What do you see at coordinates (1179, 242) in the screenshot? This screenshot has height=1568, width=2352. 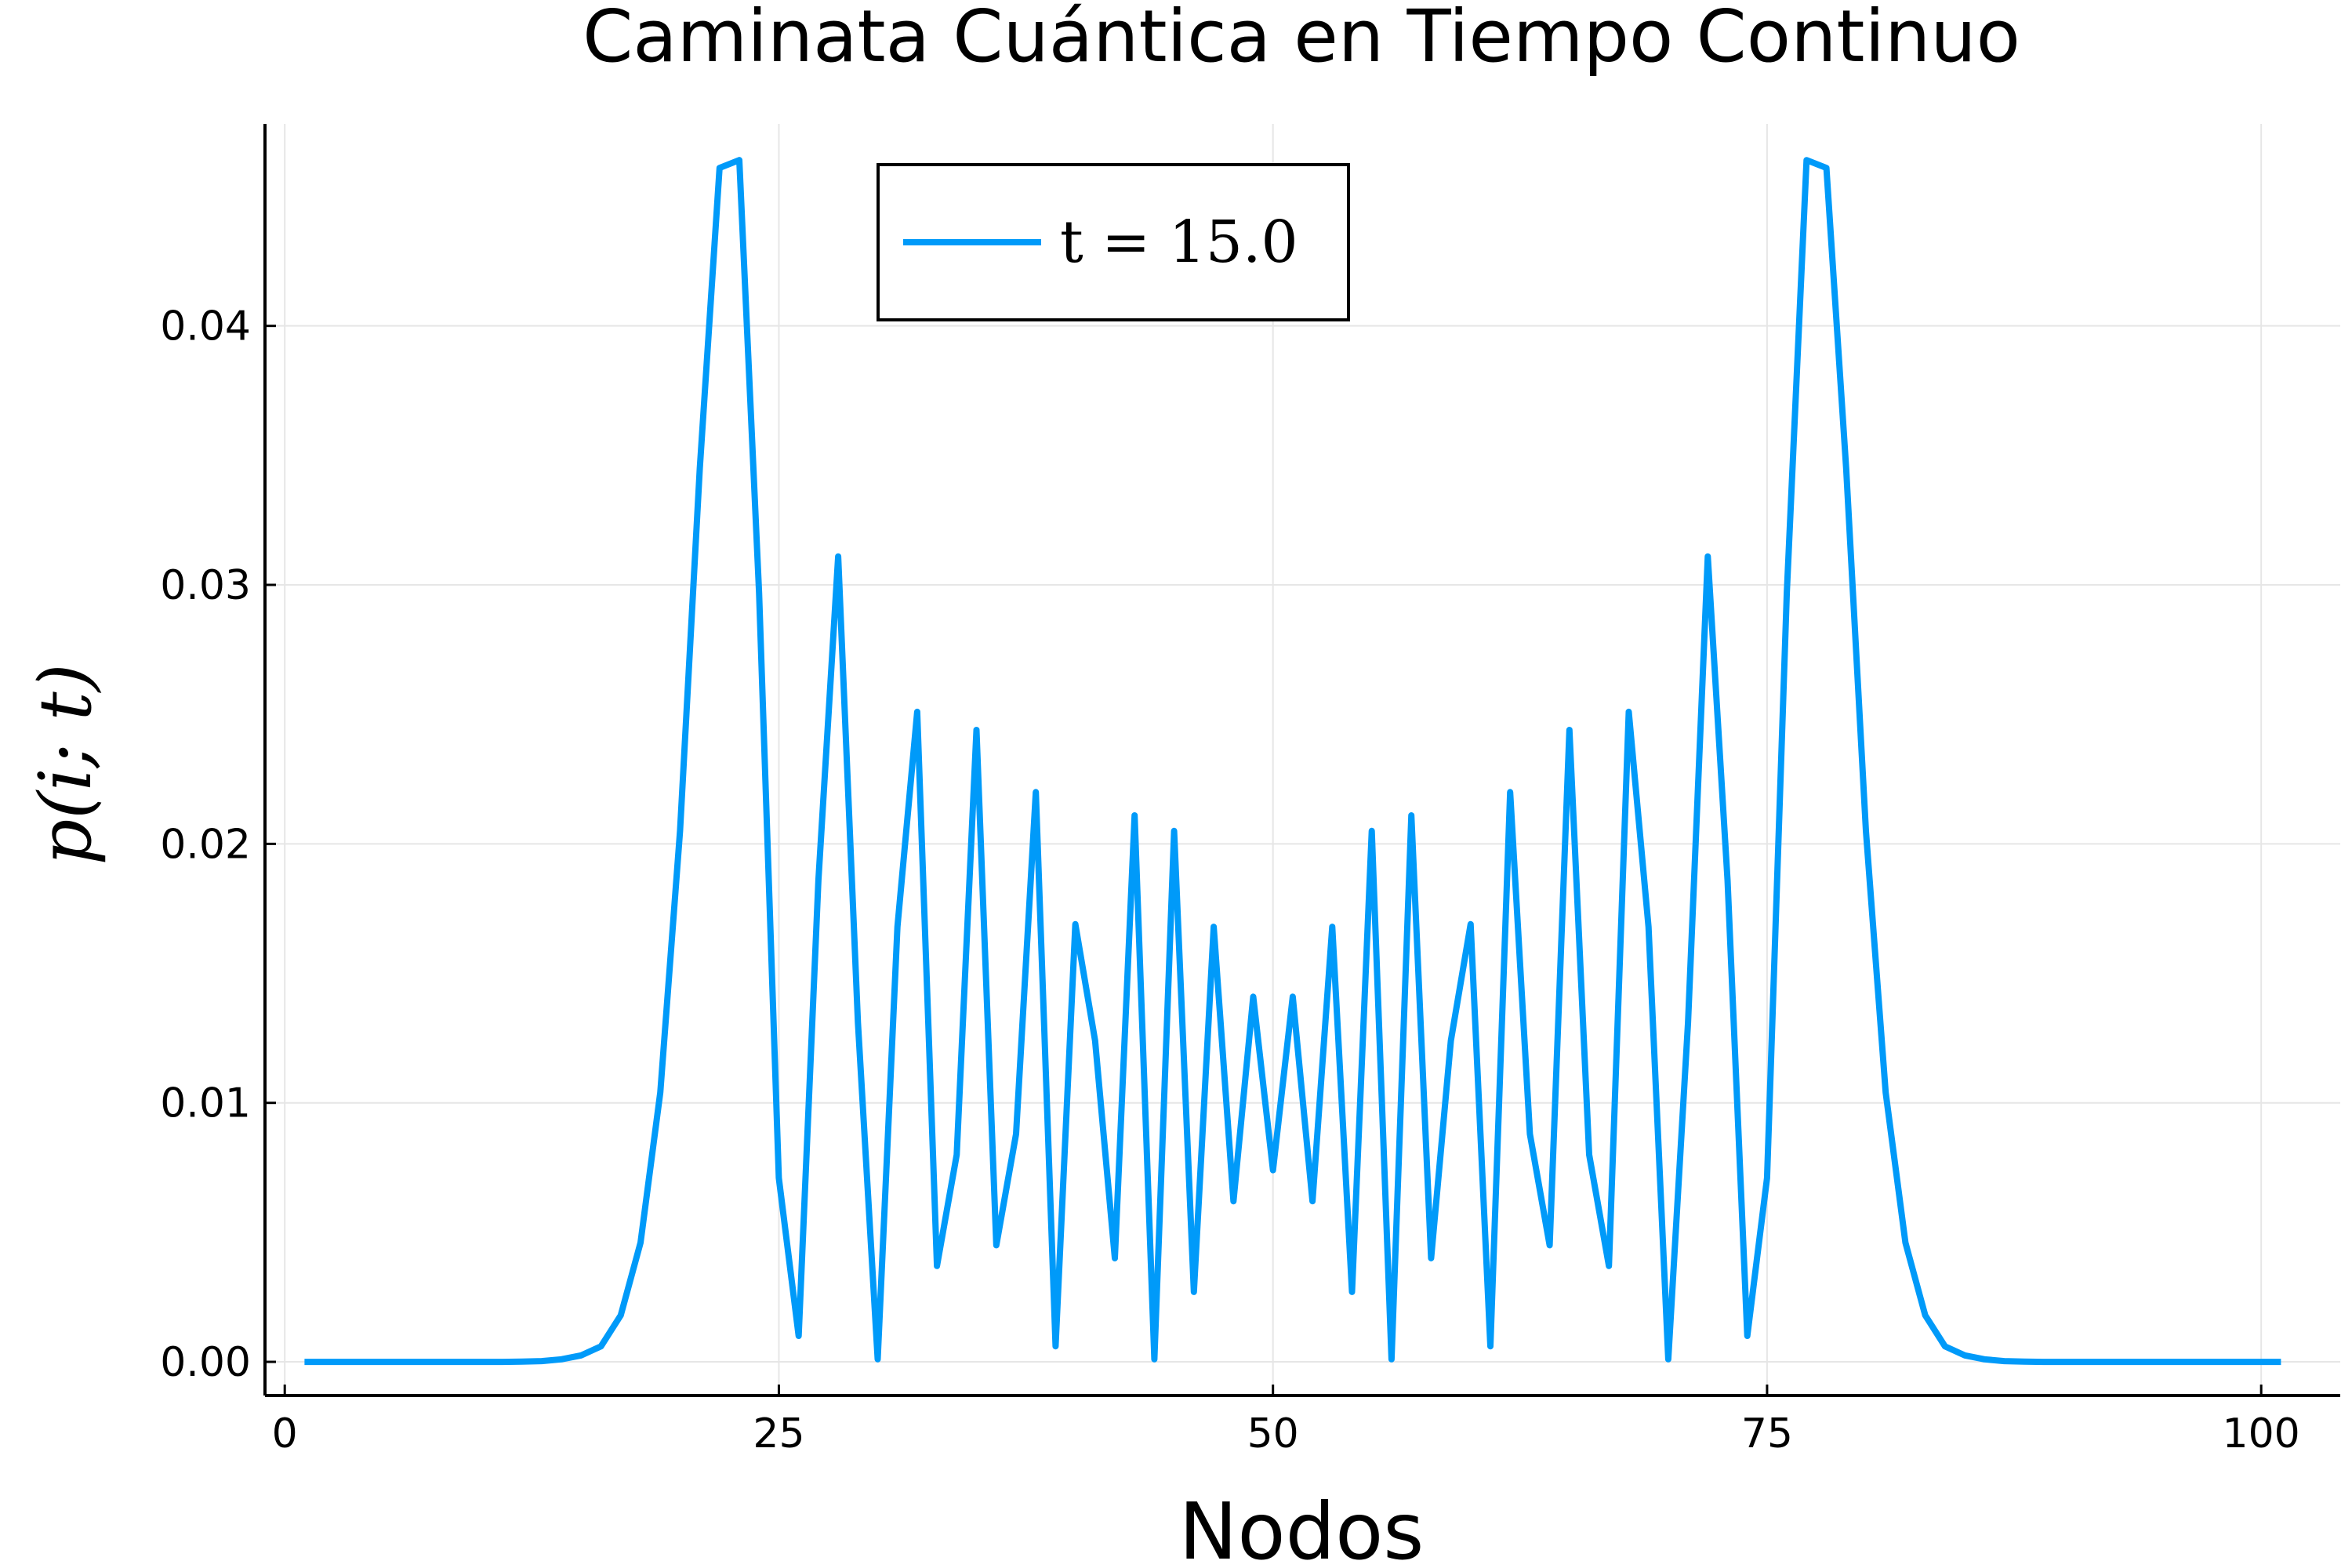 I see `legend-entry-label: t = 15.0` at bounding box center [1179, 242].